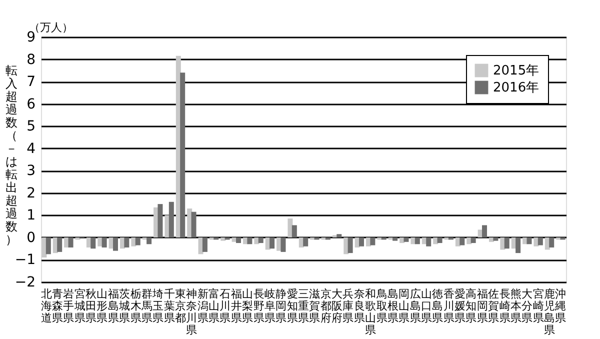  I want to click on y-tick-label: −1, so click(25, 260).